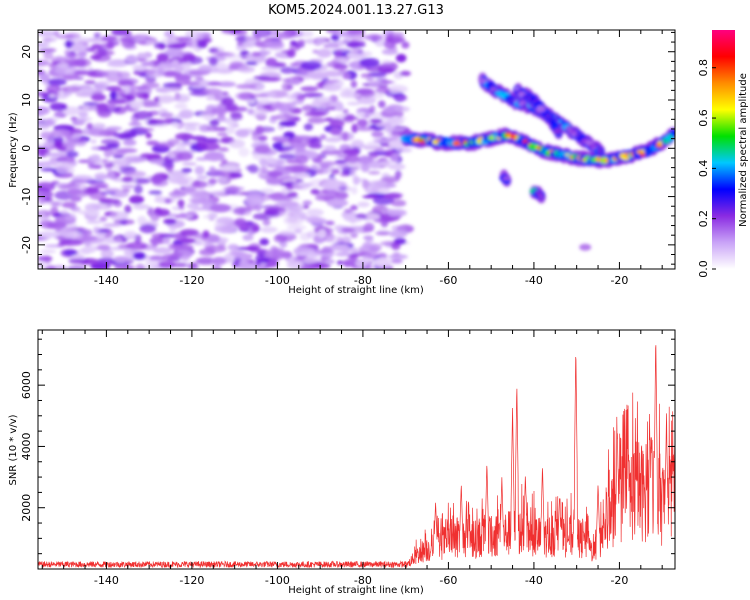 The height and width of the screenshot is (600, 750). I want to click on signal-track-2-core, so click(557, 131).